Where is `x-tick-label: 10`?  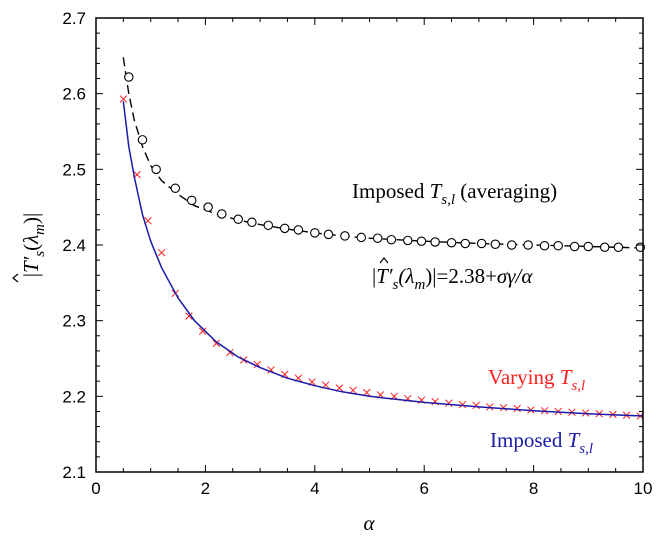 x-tick-label: 10 is located at coordinates (643, 488).